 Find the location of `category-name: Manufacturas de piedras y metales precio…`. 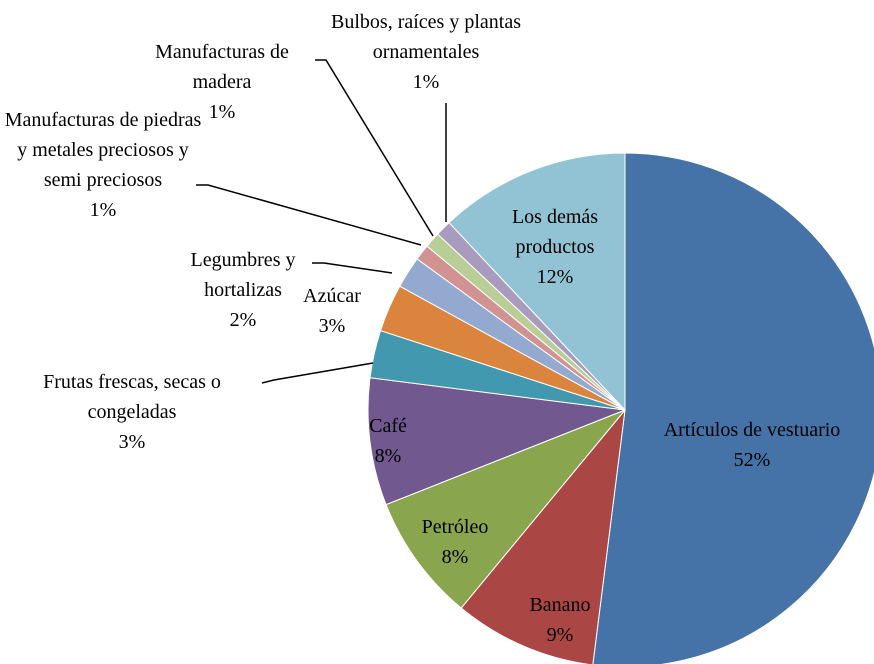

category-name: Manufacturas de piedras y metales precio… is located at coordinates (103, 150).